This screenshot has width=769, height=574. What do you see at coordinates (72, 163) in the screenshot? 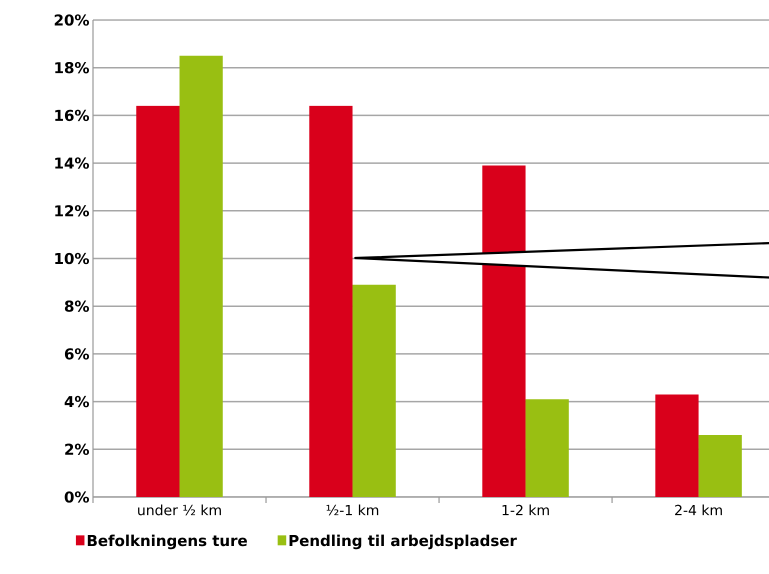
I see `y-tick-label: 14%` at bounding box center [72, 163].